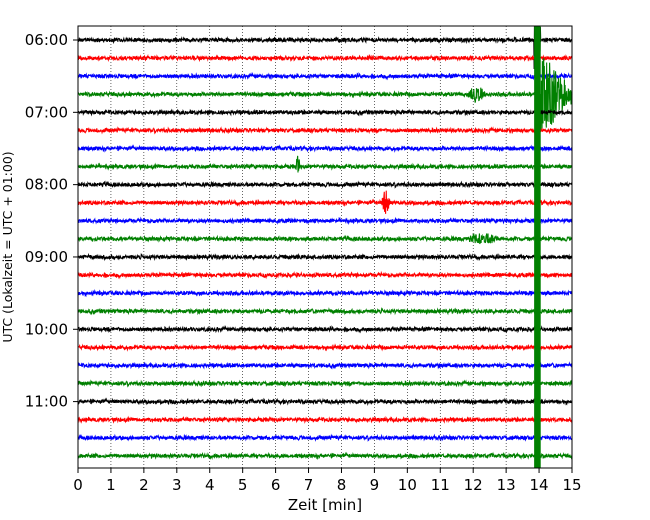 The image size is (650, 520). What do you see at coordinates (46, 40) in the screenshot?
I see `y-tick-label: 06:00` at bounding box center [46, 40].